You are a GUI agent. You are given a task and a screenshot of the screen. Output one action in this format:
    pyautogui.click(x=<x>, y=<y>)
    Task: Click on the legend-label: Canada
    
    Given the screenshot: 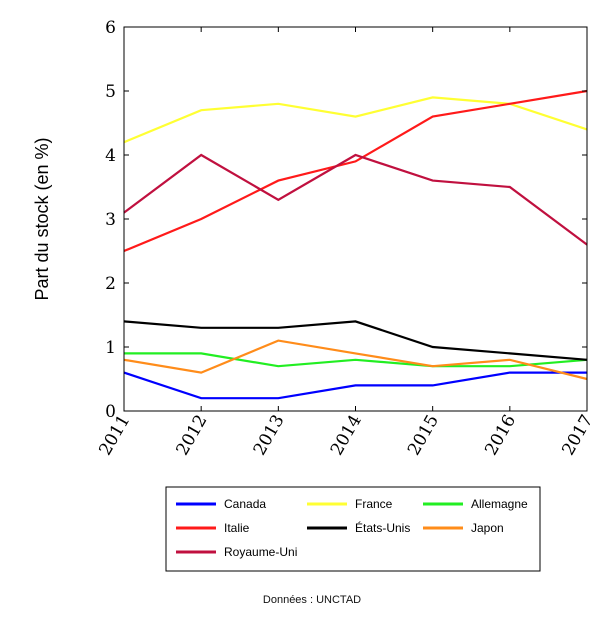 What is the action you would take?
    pyautogui.click(x=245, y=504)
    